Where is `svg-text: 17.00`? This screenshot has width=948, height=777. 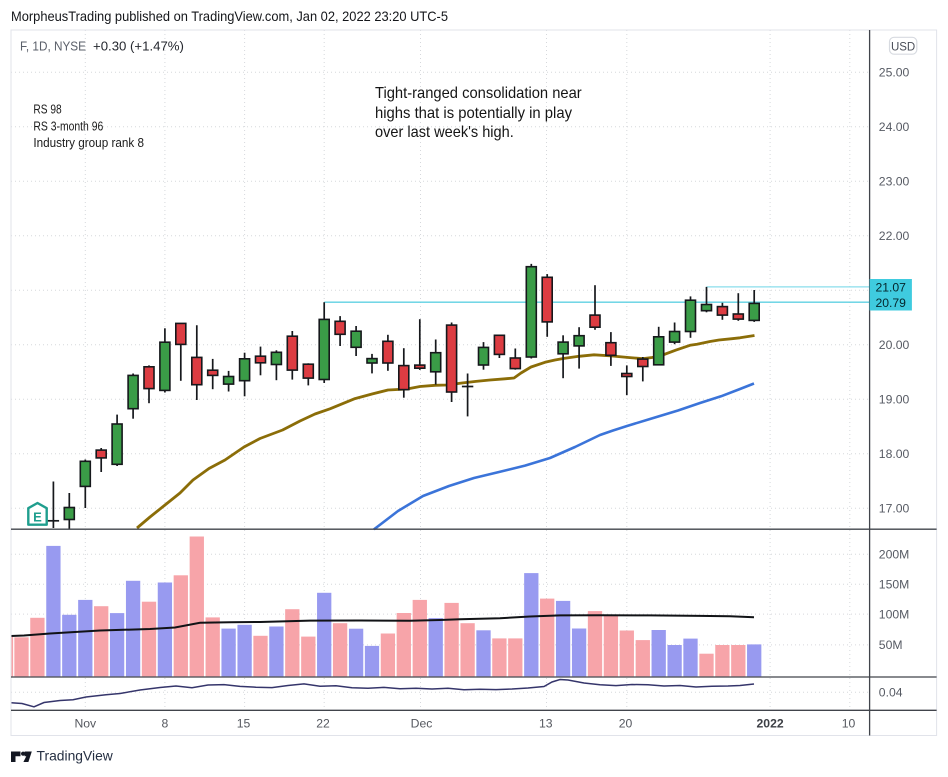
svg-text: 17.00 is located at coordinates (894, 509).